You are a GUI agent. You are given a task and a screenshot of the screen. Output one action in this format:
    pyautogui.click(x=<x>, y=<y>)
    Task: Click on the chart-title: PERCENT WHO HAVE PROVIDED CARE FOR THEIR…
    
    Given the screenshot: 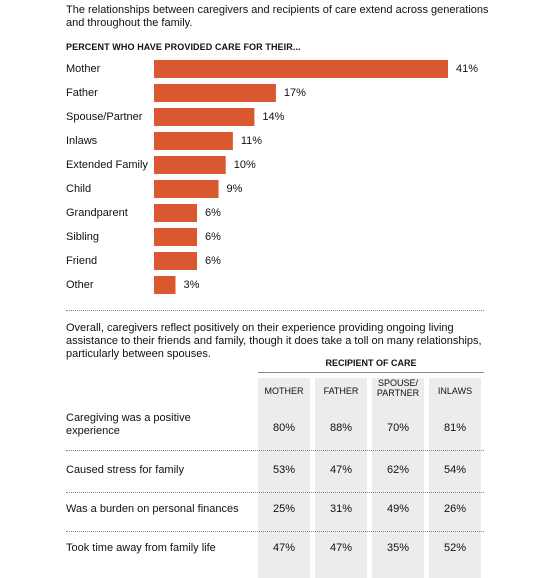 What is the action you would take?
    pyautogui.click(x=183, y=47)
    